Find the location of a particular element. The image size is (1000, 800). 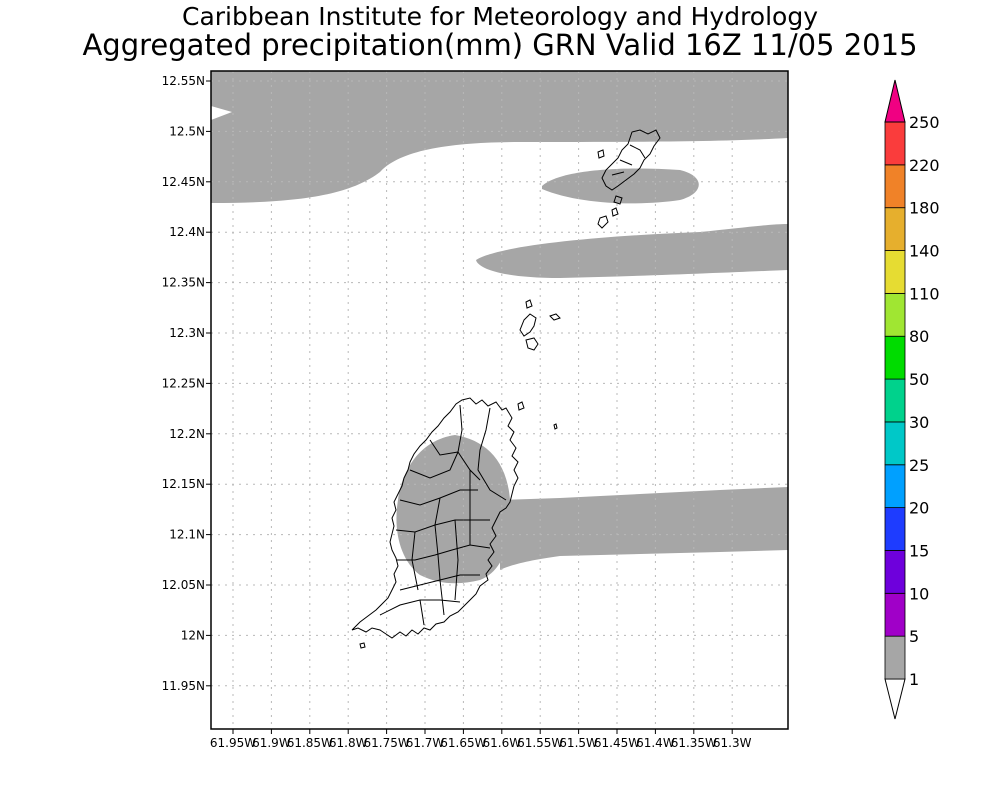

lat-tick-label: 12.3N is located at coordinates (187, 333).